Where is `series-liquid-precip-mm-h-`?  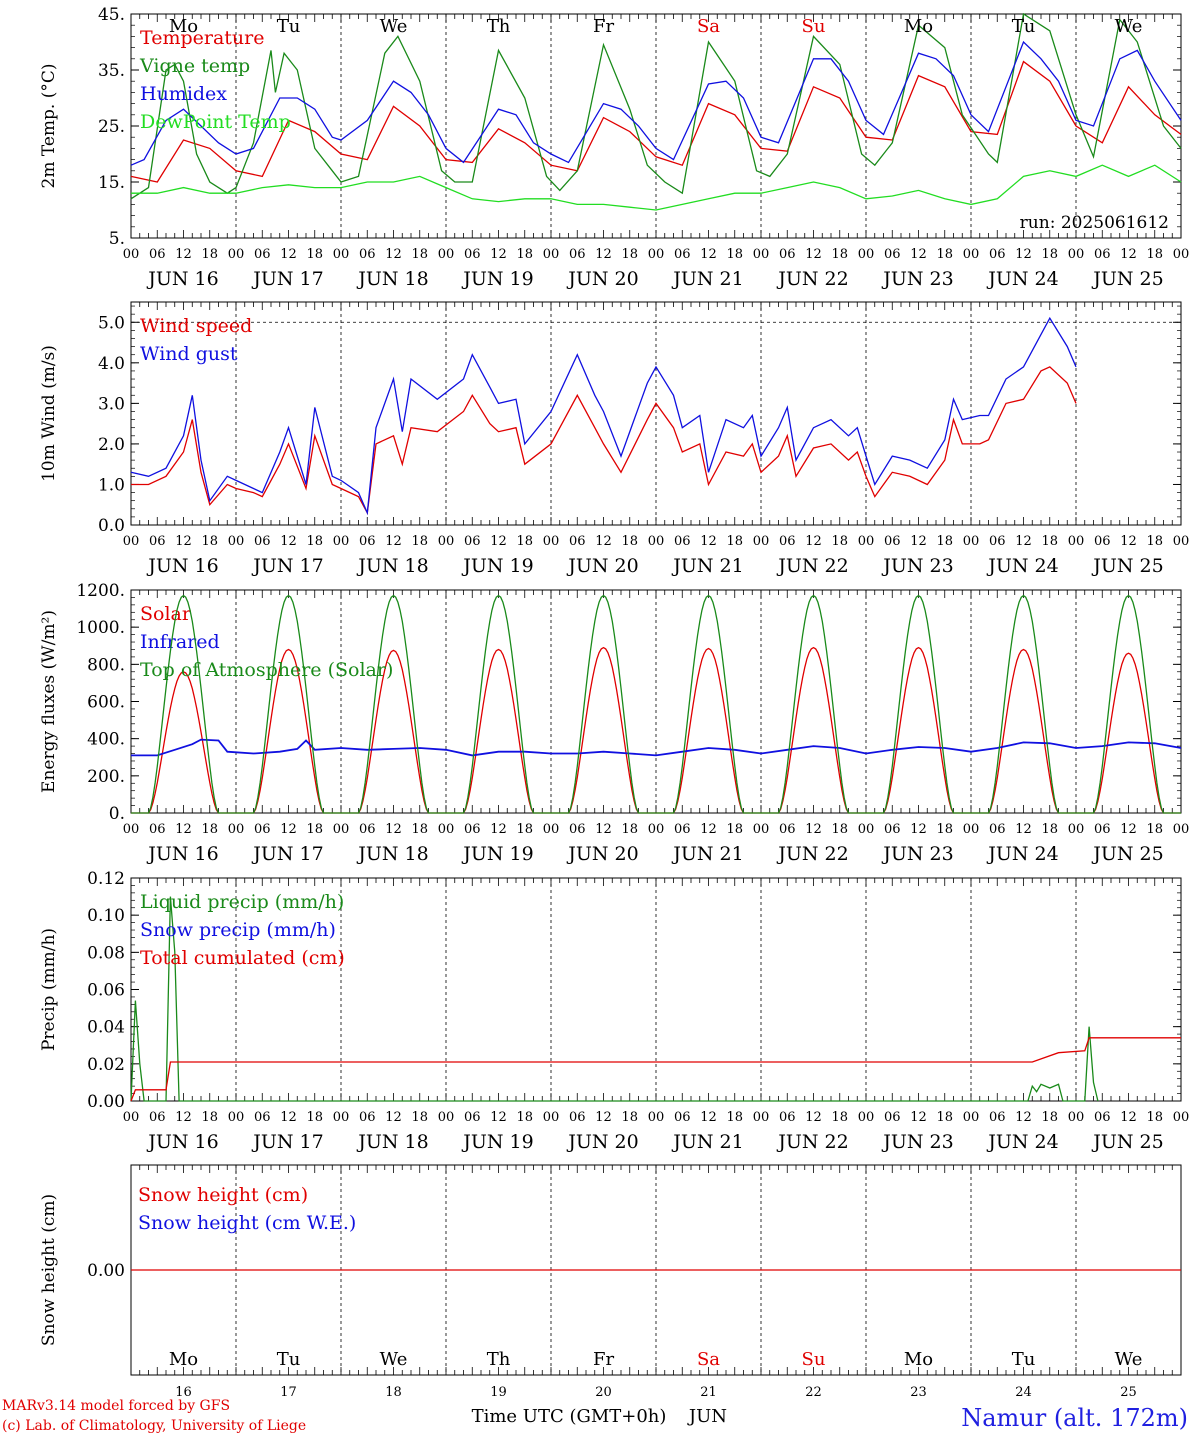 series-liquid-precip-mm-h- is located at coordinates (614, 999).